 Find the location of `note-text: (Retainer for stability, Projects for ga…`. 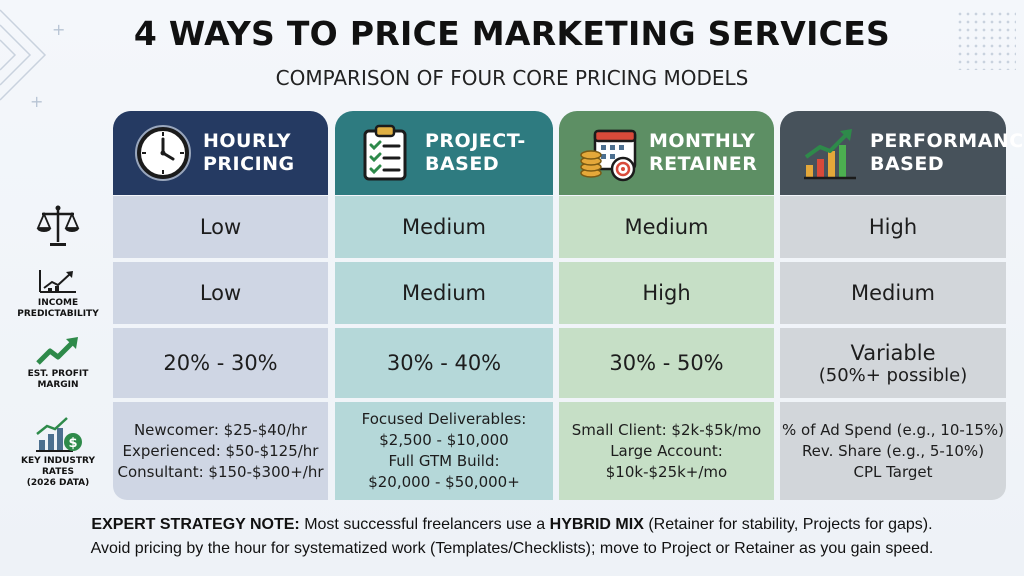

note-text: (Retainer for stability, Projects for ga… is located at coordinates (788, 524).